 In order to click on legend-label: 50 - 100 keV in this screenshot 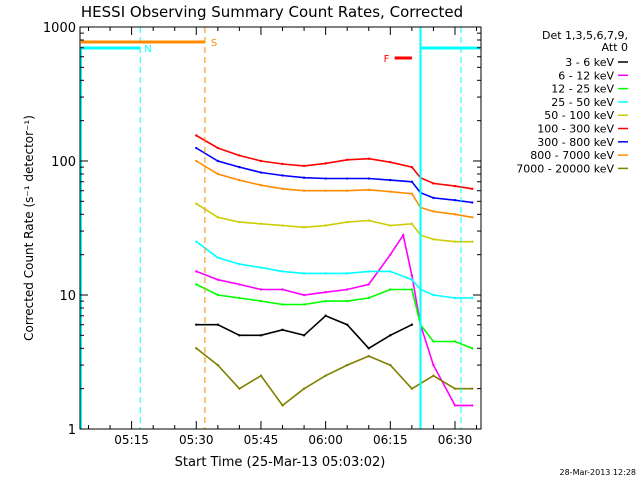, I will do `click(579, 115)`.